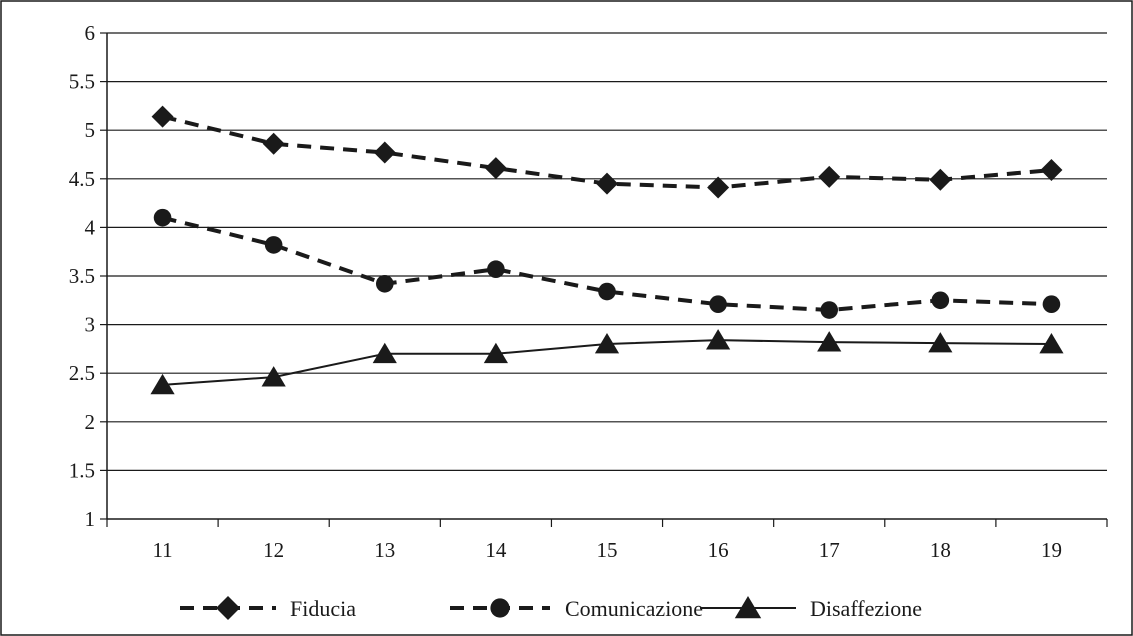 The height and width of the screenshot is (636, 1133). Describe the element at coordinates (228, 608) in the screenshot. I see `legend-marker-diamond` at that location.